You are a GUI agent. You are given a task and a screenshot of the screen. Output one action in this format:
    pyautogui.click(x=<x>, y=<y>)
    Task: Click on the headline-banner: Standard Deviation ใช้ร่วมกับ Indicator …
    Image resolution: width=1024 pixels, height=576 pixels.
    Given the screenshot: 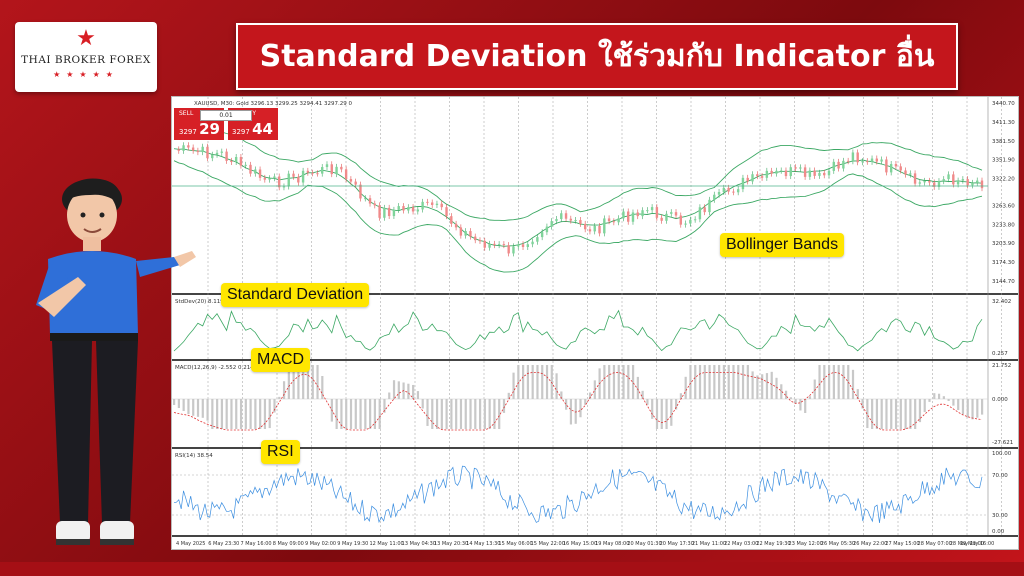 What is the action you would take?
    pyautogui.click(x=597, y=56)
    